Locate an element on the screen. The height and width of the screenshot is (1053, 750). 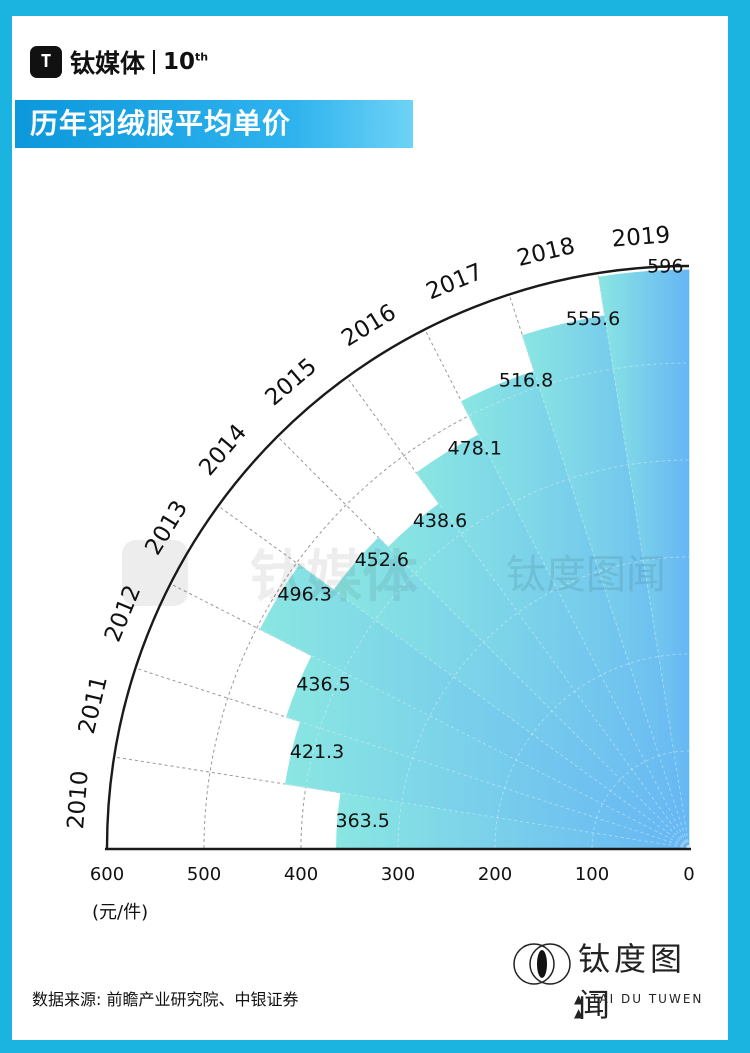
value-label-2014: 452.6 is located at coordinates (382, 560).